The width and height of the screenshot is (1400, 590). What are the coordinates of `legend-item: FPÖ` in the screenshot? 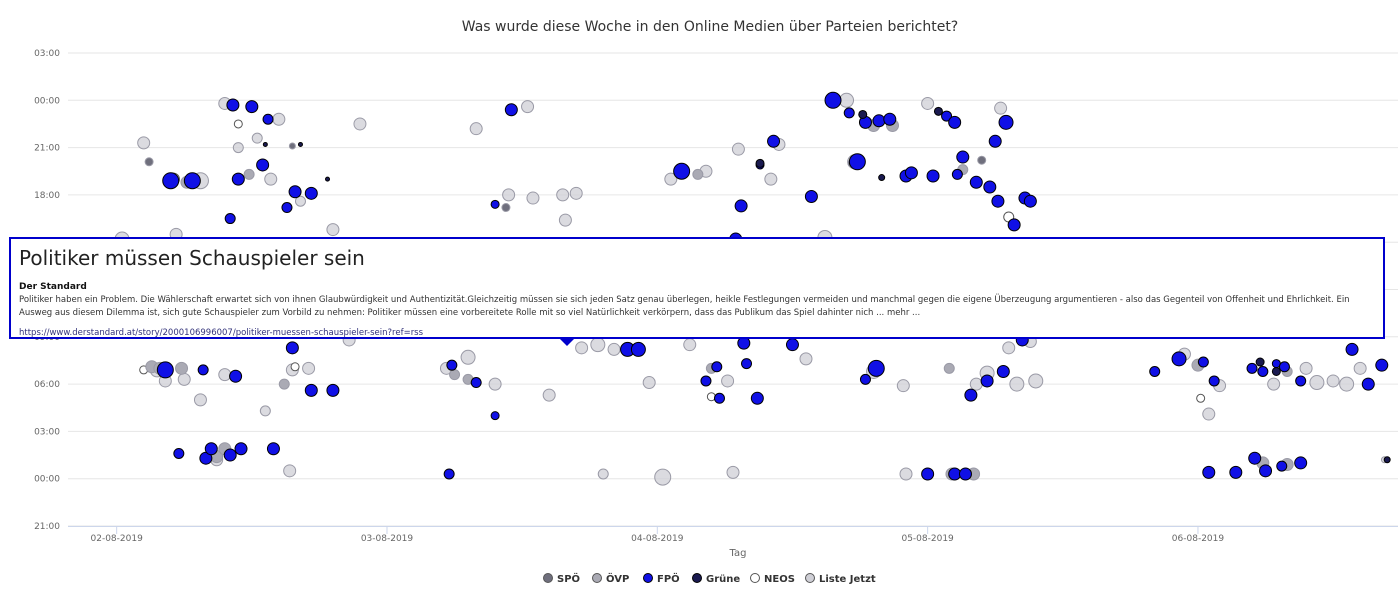 It's located at (661, 578).